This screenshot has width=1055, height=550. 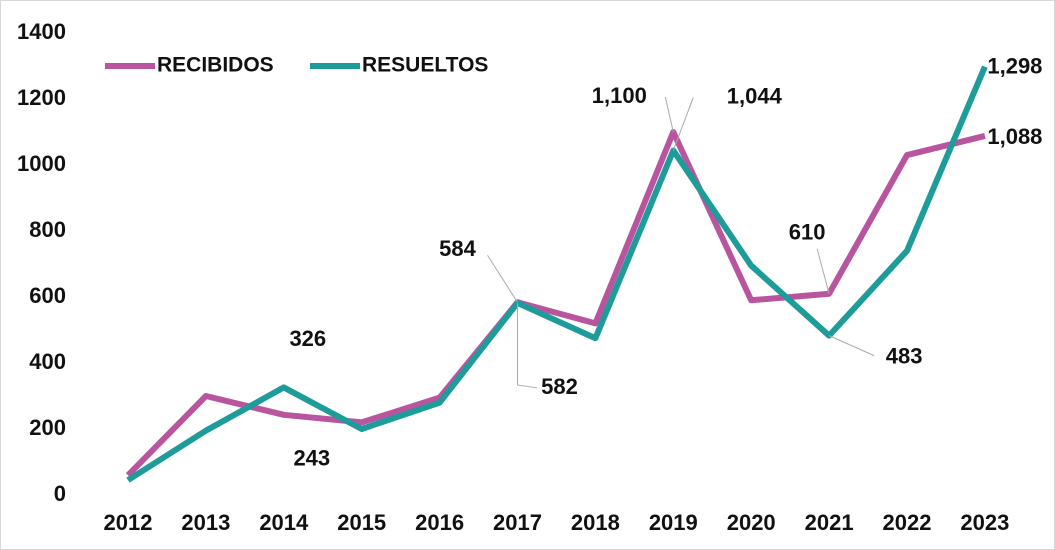 I want to click on x-tick-label: 2020, so click(x=751, y=522).